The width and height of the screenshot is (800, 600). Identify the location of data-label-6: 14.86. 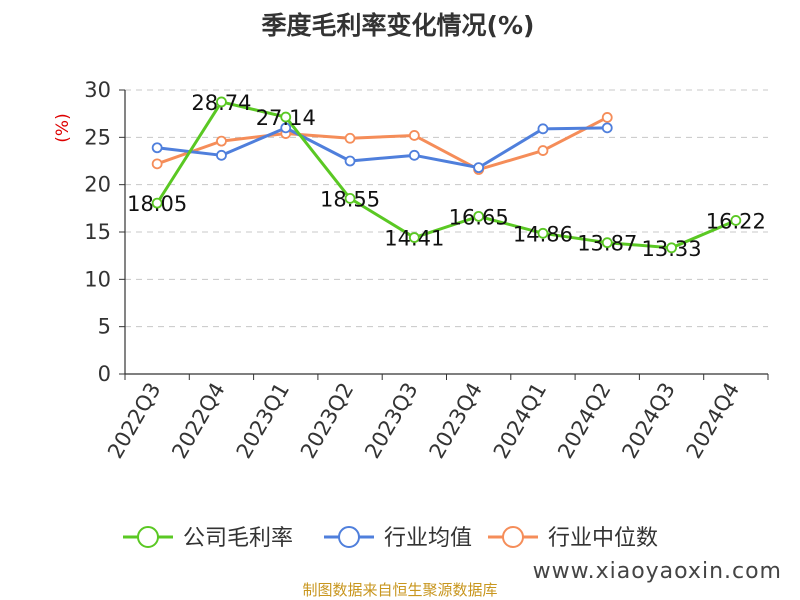
(543, 234).